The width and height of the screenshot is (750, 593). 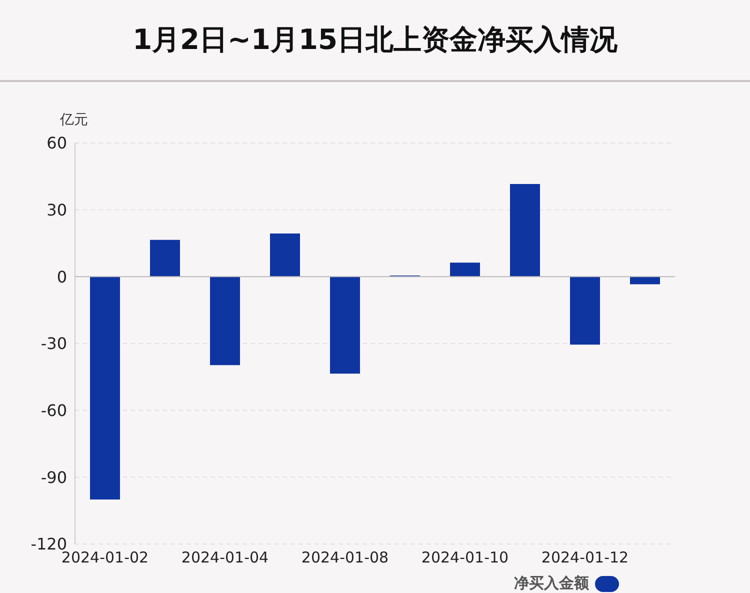 What do you see at coordinates (53, 410) in the screenshot?
I see `y-tick-label: -60` at bounding box center [53, 410].